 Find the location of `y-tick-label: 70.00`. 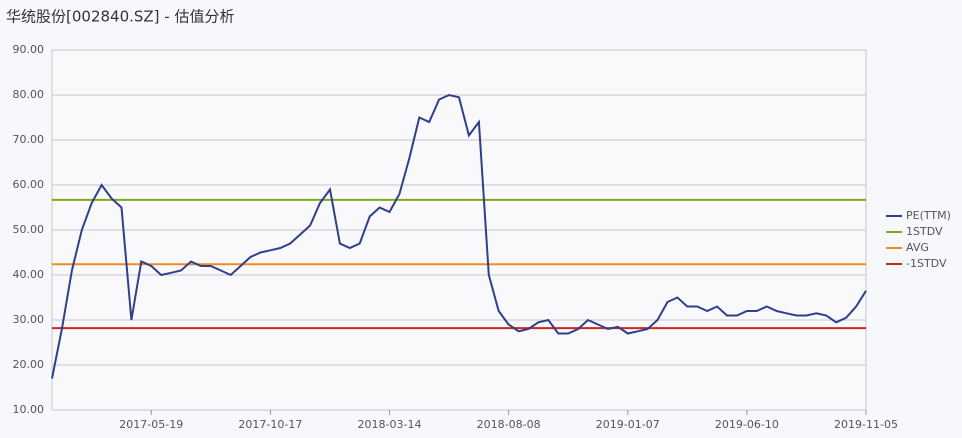

y-tick-label: 70.00 is located at coordinates (29, 139).